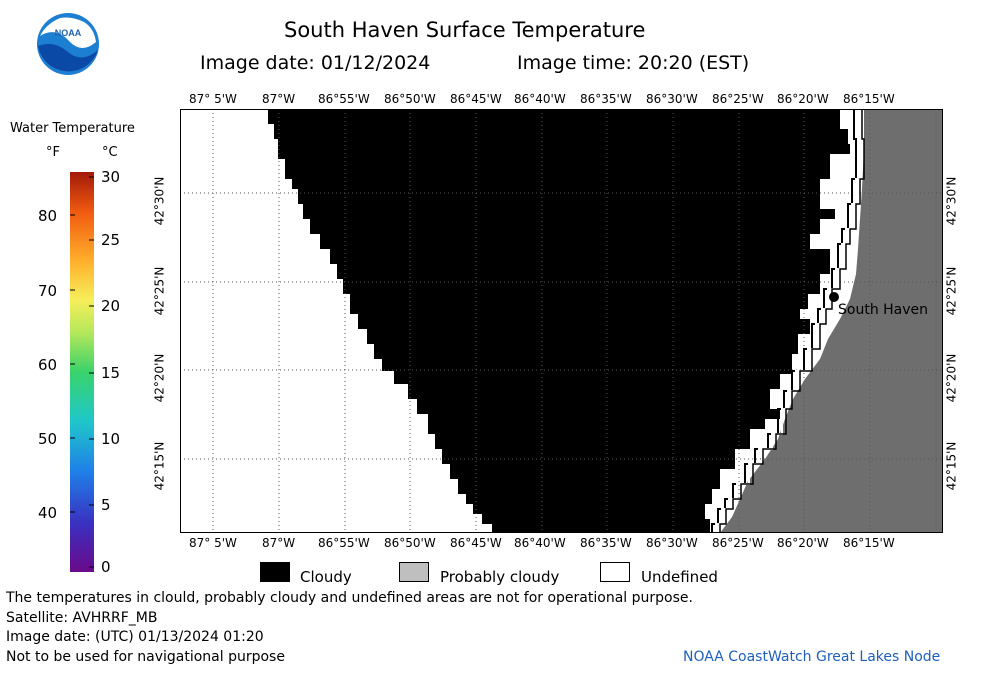 This screenshot has width=982, height=673. What do you see at coordinates (48, 291) in the screenshot?
I see `f-tick-70: 70` at bounding box center [48, 291].